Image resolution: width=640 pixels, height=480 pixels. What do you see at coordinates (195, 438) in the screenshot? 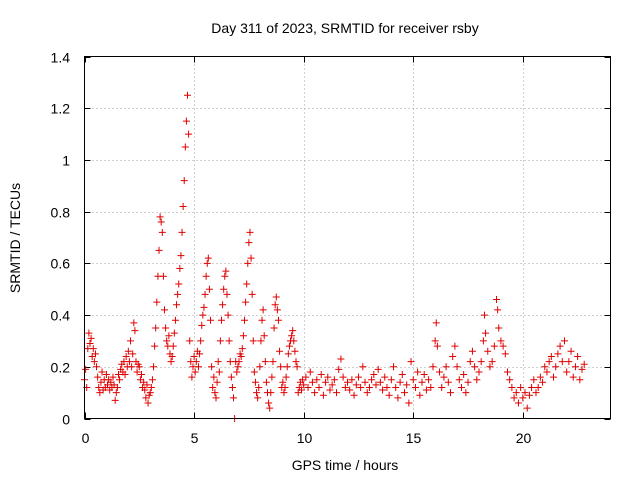
I see `x-tick-label: 5` at bounding box center [195, 438].